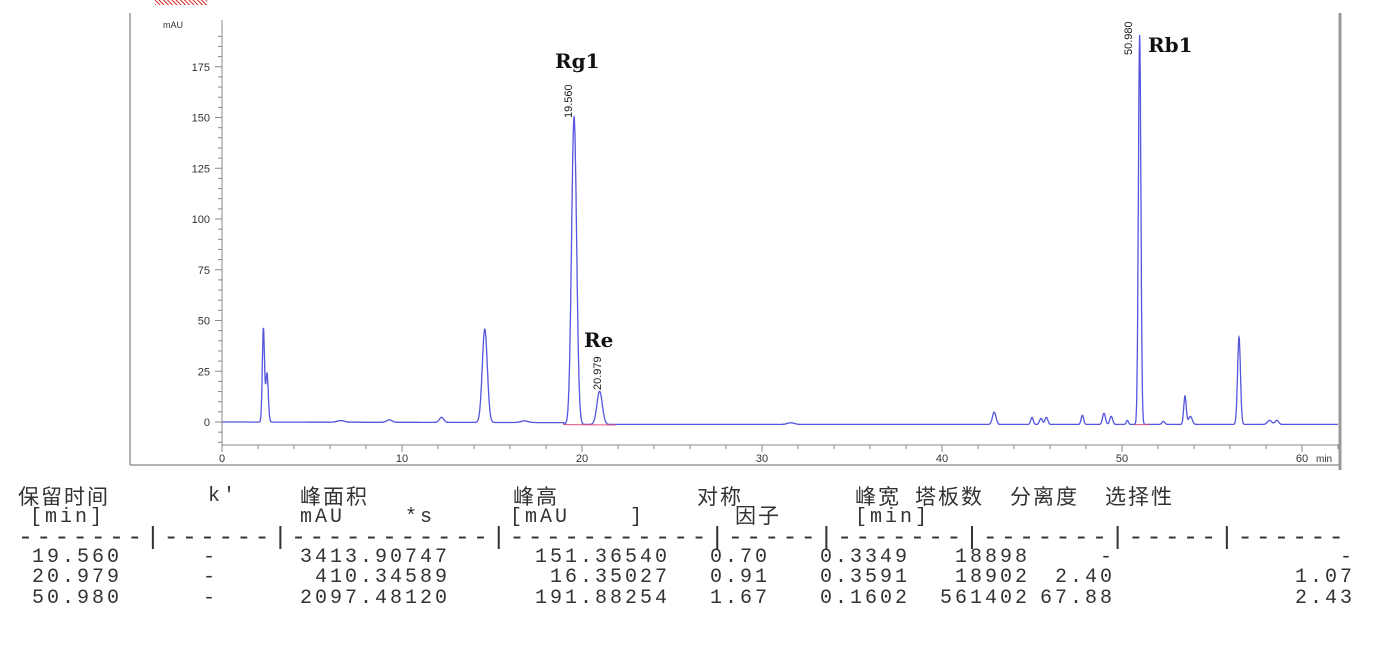 The image size is (1389, 665). What do you see at coordinates (569, 101) in the screenshot?
I see `peak-rt-label: 19.560` at bounding box center [569, 101].